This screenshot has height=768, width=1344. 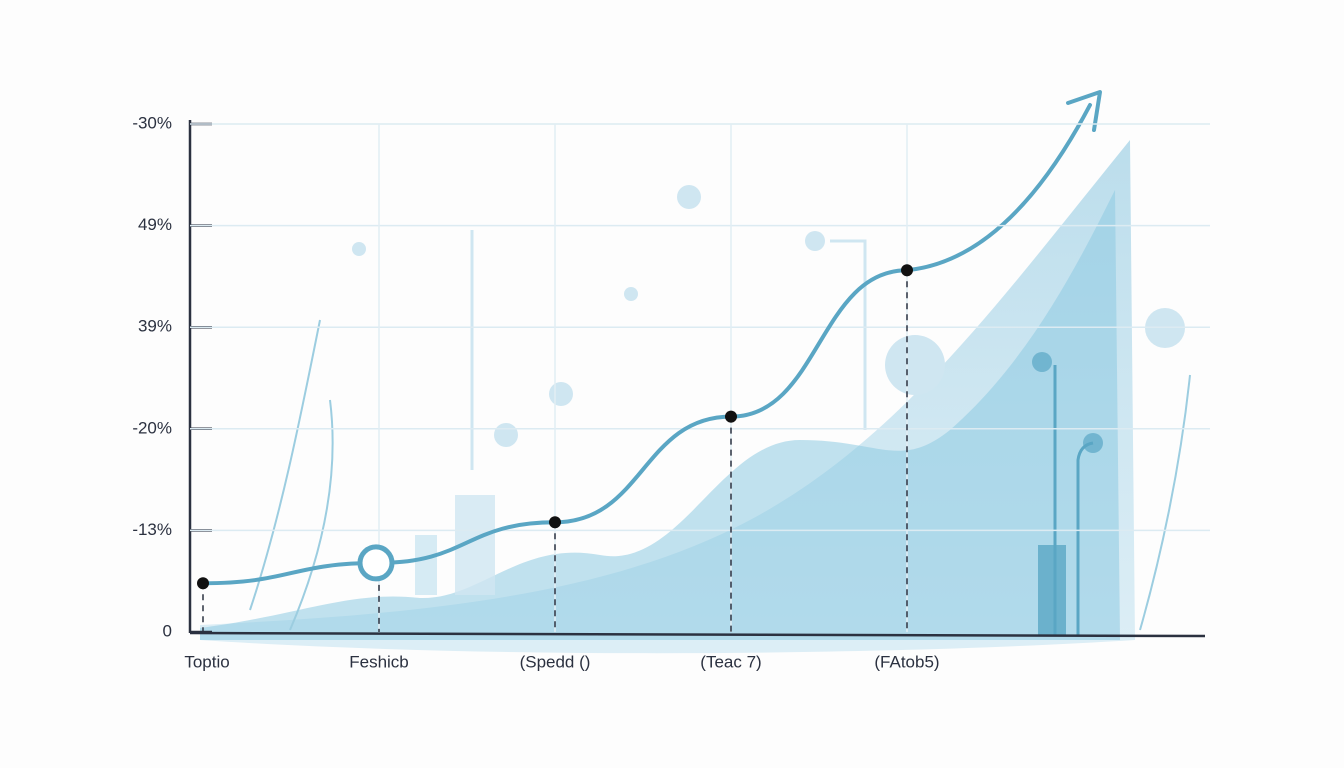 What do you see at coordinates (376, 563) in the screenshot?
I see `highlight-marker` at bounding box center [376, 563].